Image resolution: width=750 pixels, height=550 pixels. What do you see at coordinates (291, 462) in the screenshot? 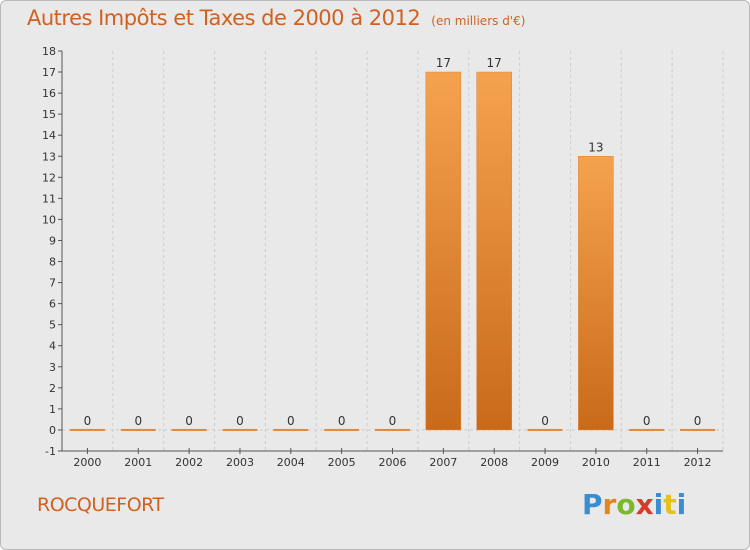
I see `x-tick-label: 2004` at bounding box center [291, 462].